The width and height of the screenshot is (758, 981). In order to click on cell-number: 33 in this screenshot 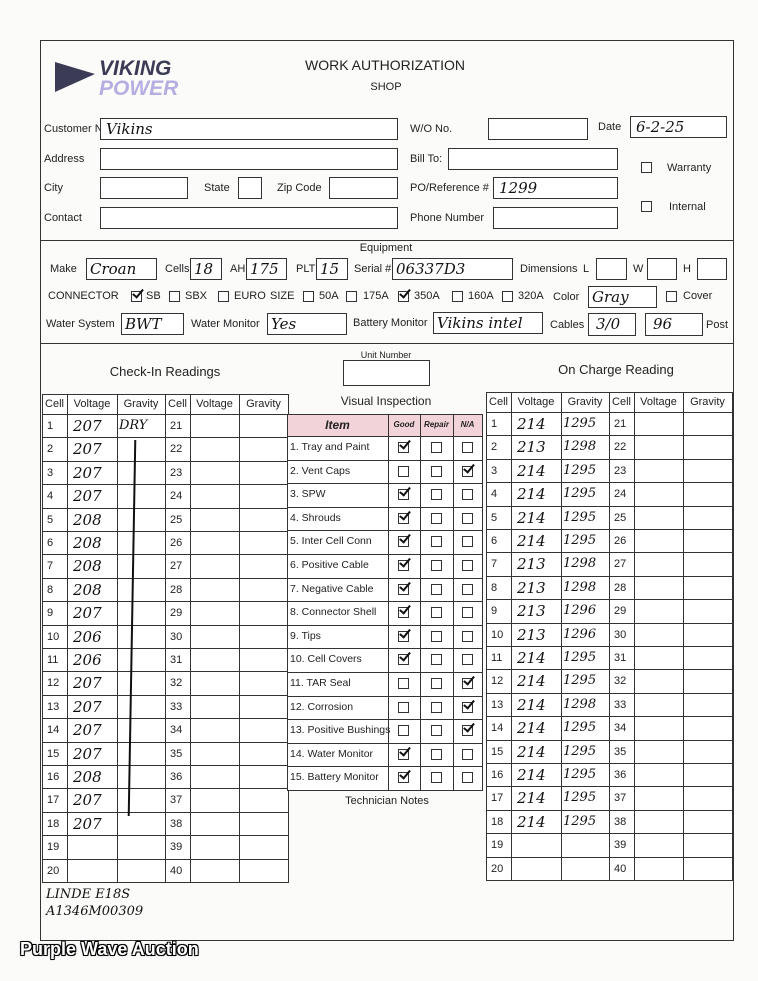, I will do `click(620, 704)`.